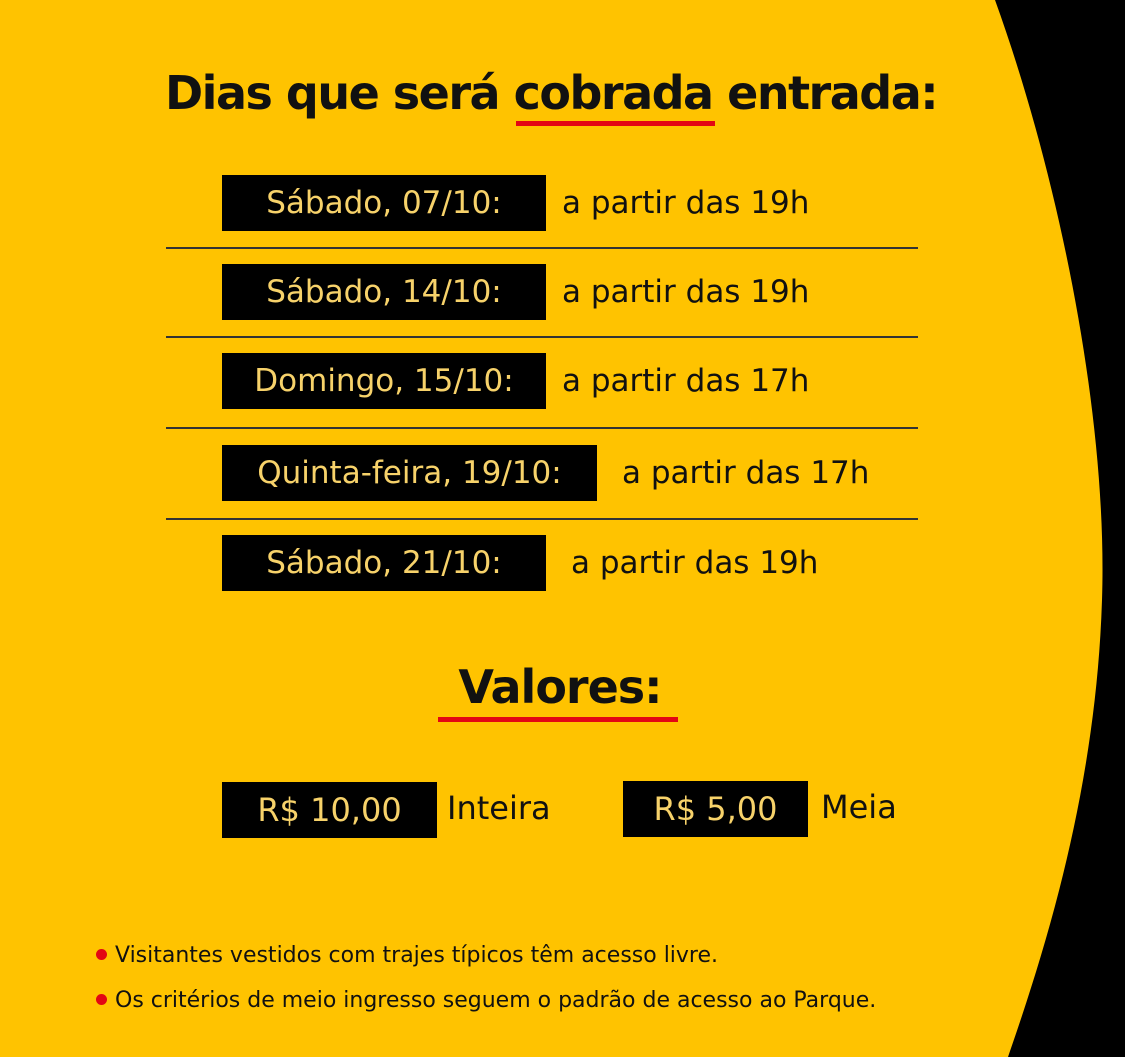 The image size is (1125, 1057). Describe the element at coordinates (384, 203) in the screenshot. I see `schedule-day: Sábado, 07/10:` at that location.